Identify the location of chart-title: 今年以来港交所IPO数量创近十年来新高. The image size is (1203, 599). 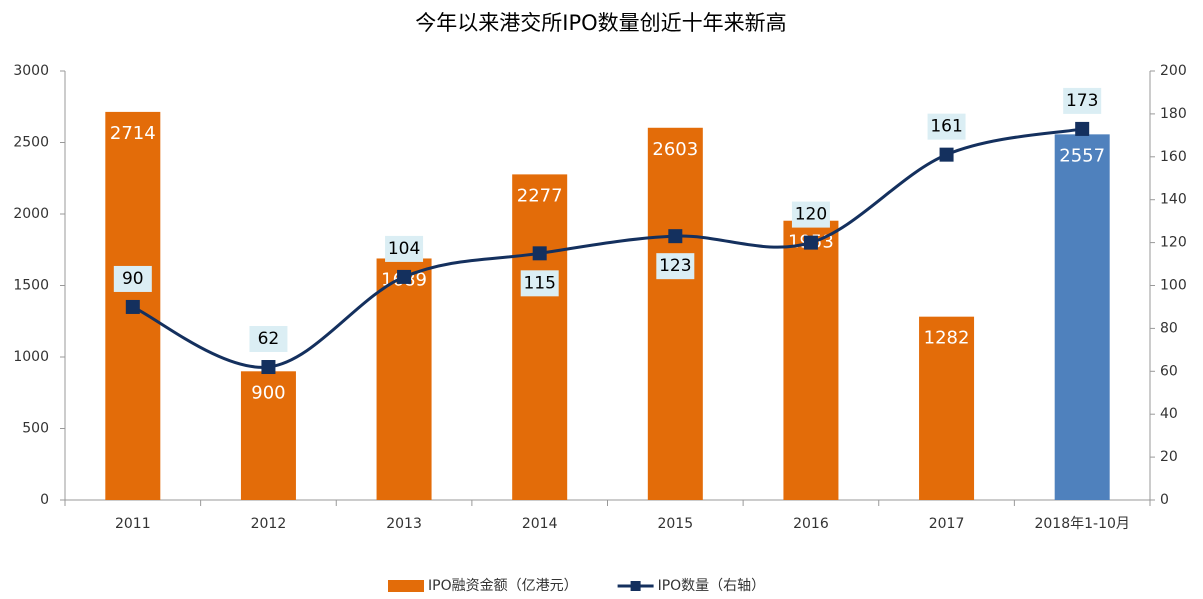
(600, 23).